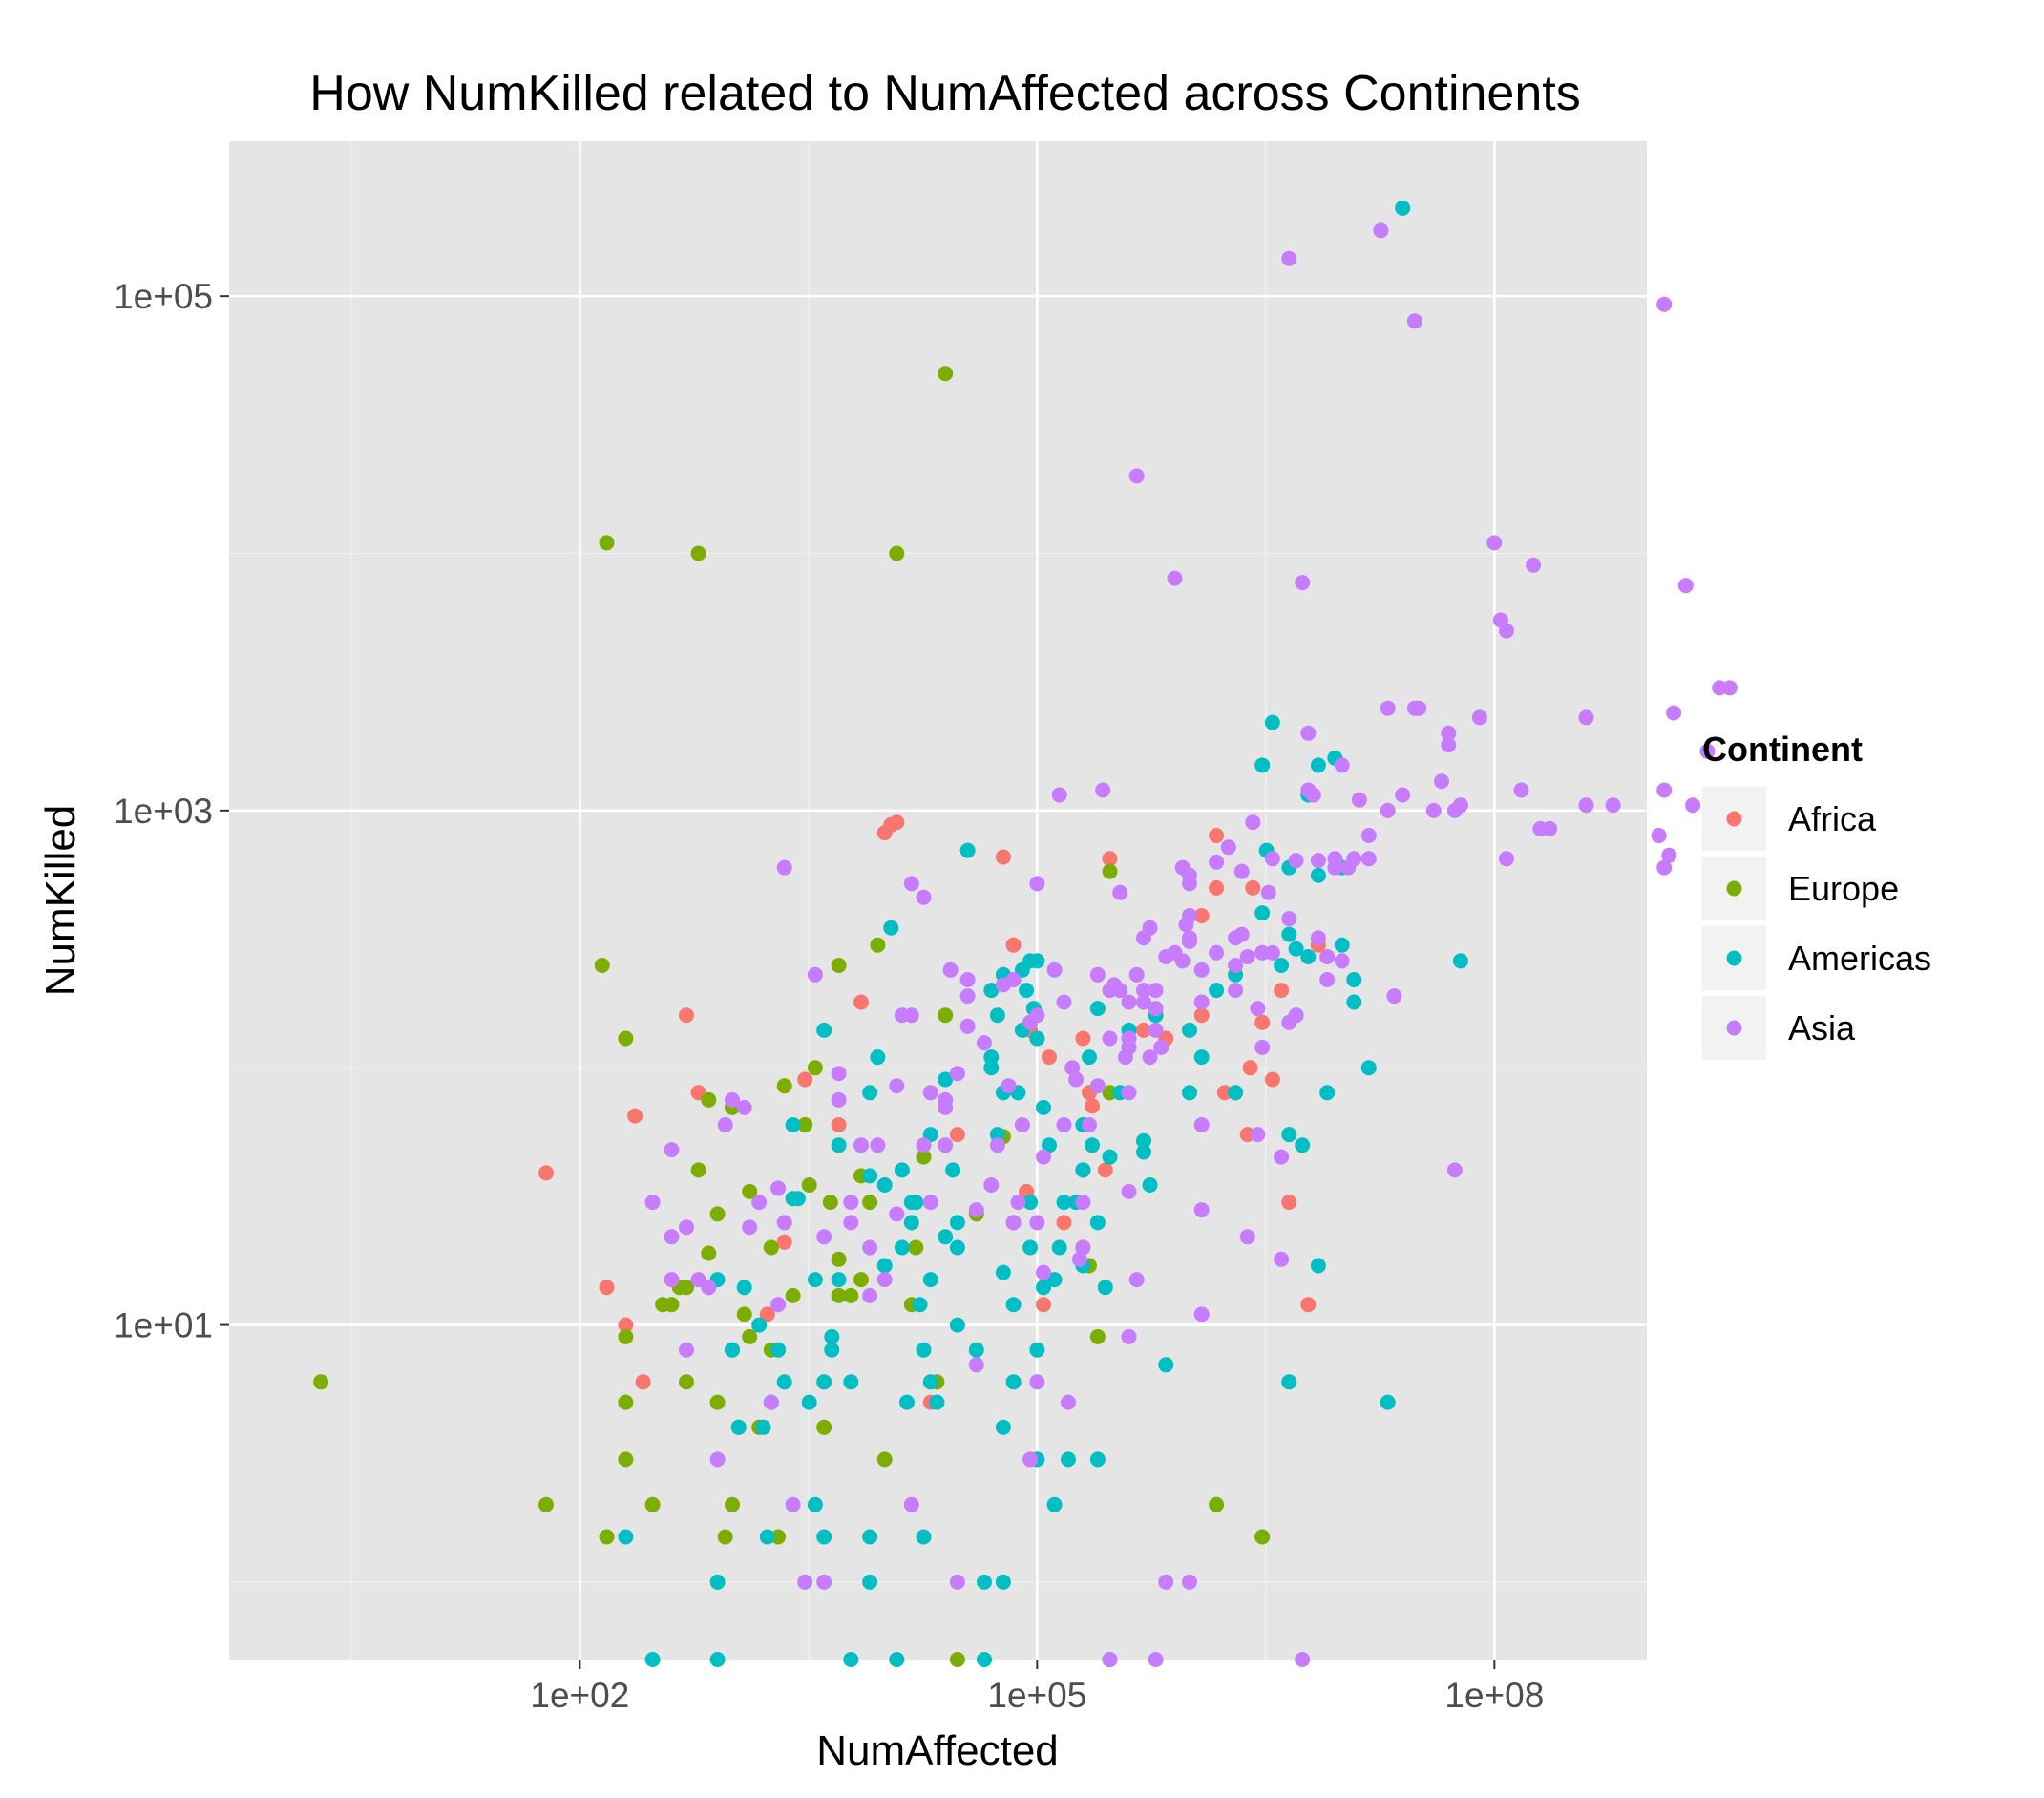  What do you see at coordinates (1832, 818) in the screenshot?
I see `legend-label: Africa` at bounding box center [1832, 818].